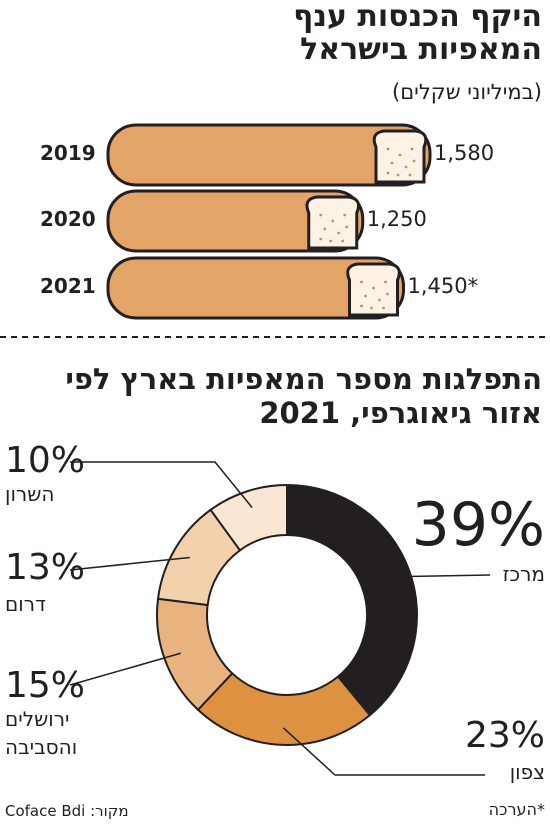 This screenshot has width=550, height=830. What do you see at coordinates (516, 809) in the screenshot?
I see `note: *הערכה` at bounding box center [516, 809].